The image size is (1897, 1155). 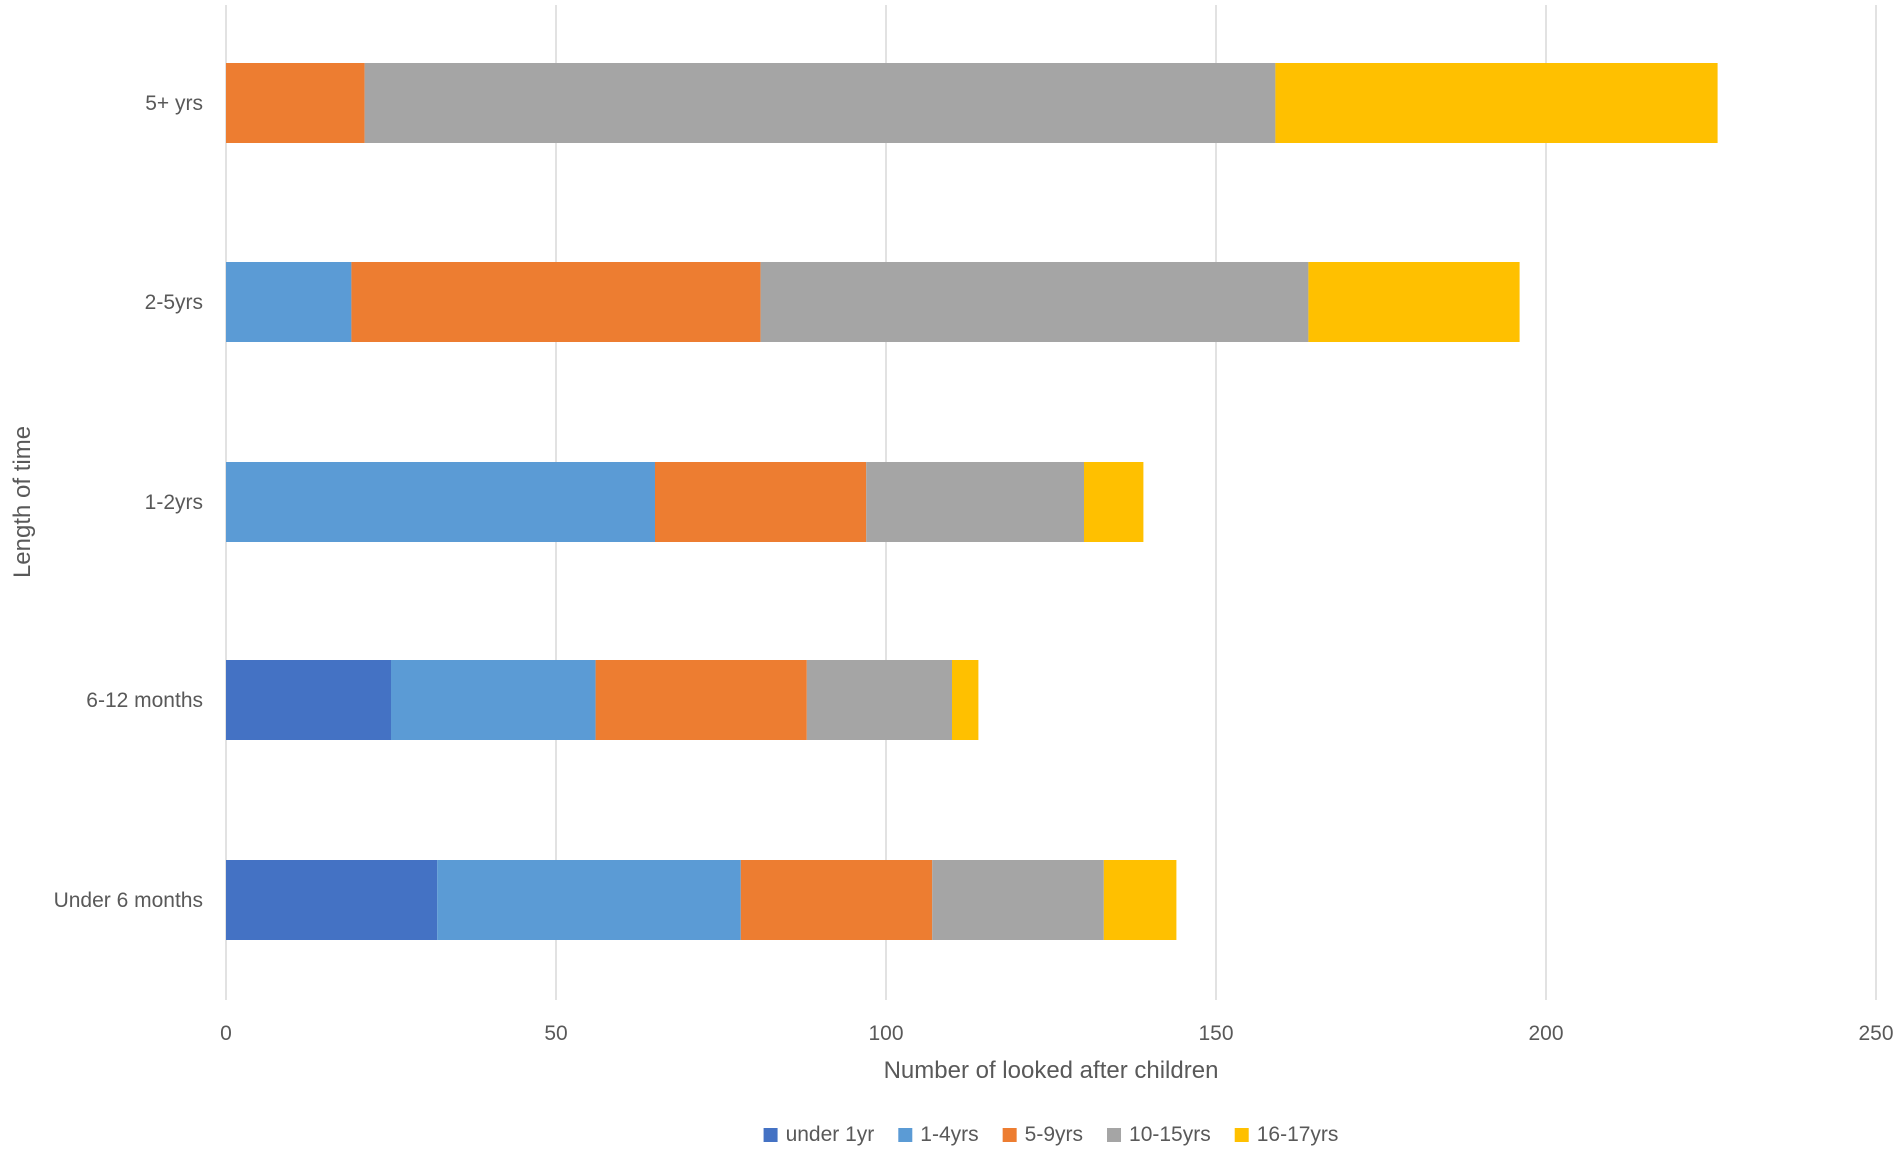 I want to click on bar-2-5yrs-1-4yrs, so click(x=289, y=302).